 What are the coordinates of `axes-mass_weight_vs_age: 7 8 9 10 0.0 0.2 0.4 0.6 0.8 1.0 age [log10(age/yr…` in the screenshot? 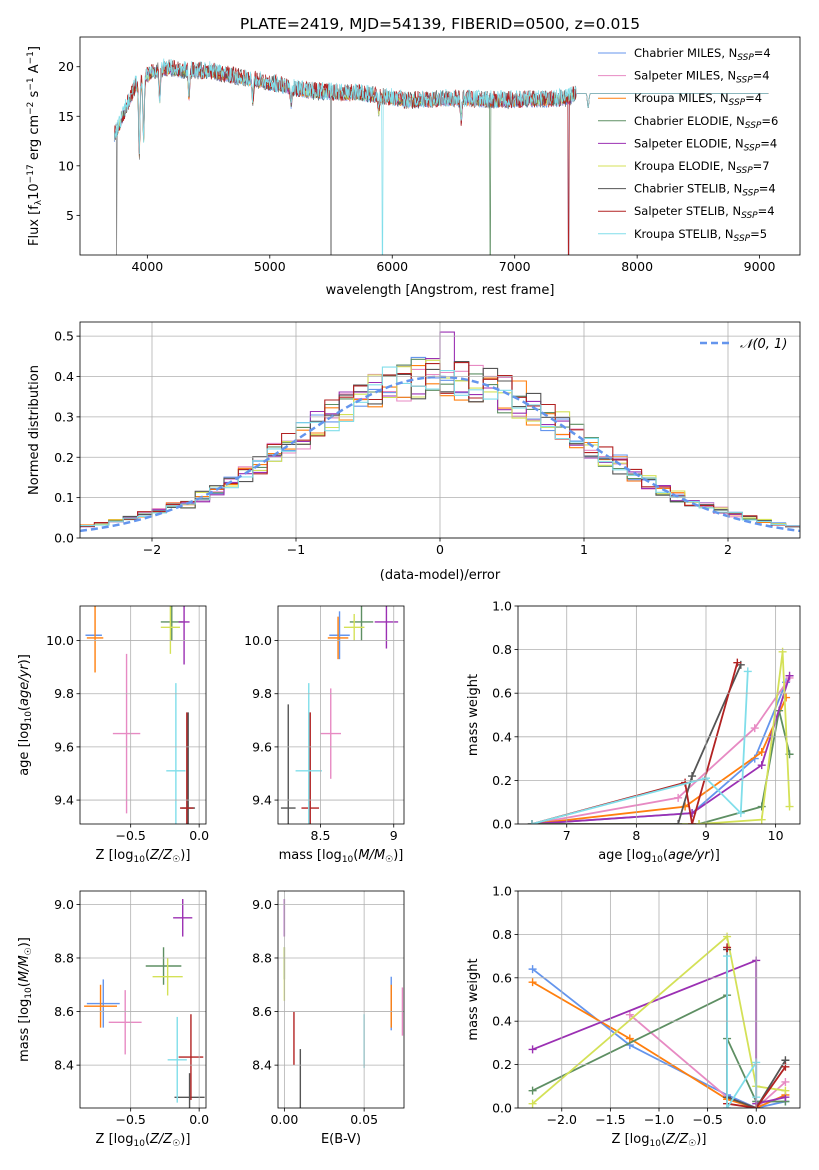 It's located at (633, 732).